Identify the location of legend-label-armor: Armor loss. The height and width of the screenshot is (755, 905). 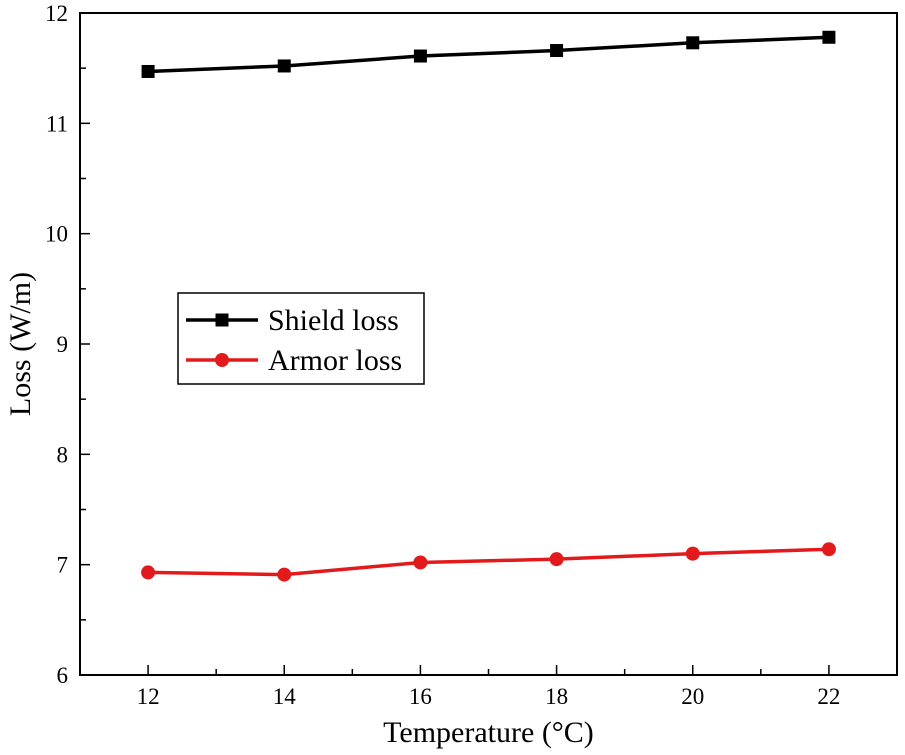
(335, 360).